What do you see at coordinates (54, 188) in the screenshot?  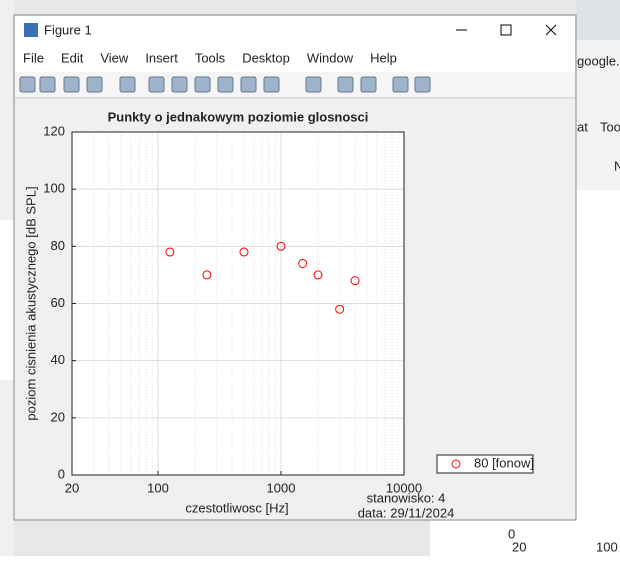 I see `y-tick-label: 100` at bounding box center [54, 188].